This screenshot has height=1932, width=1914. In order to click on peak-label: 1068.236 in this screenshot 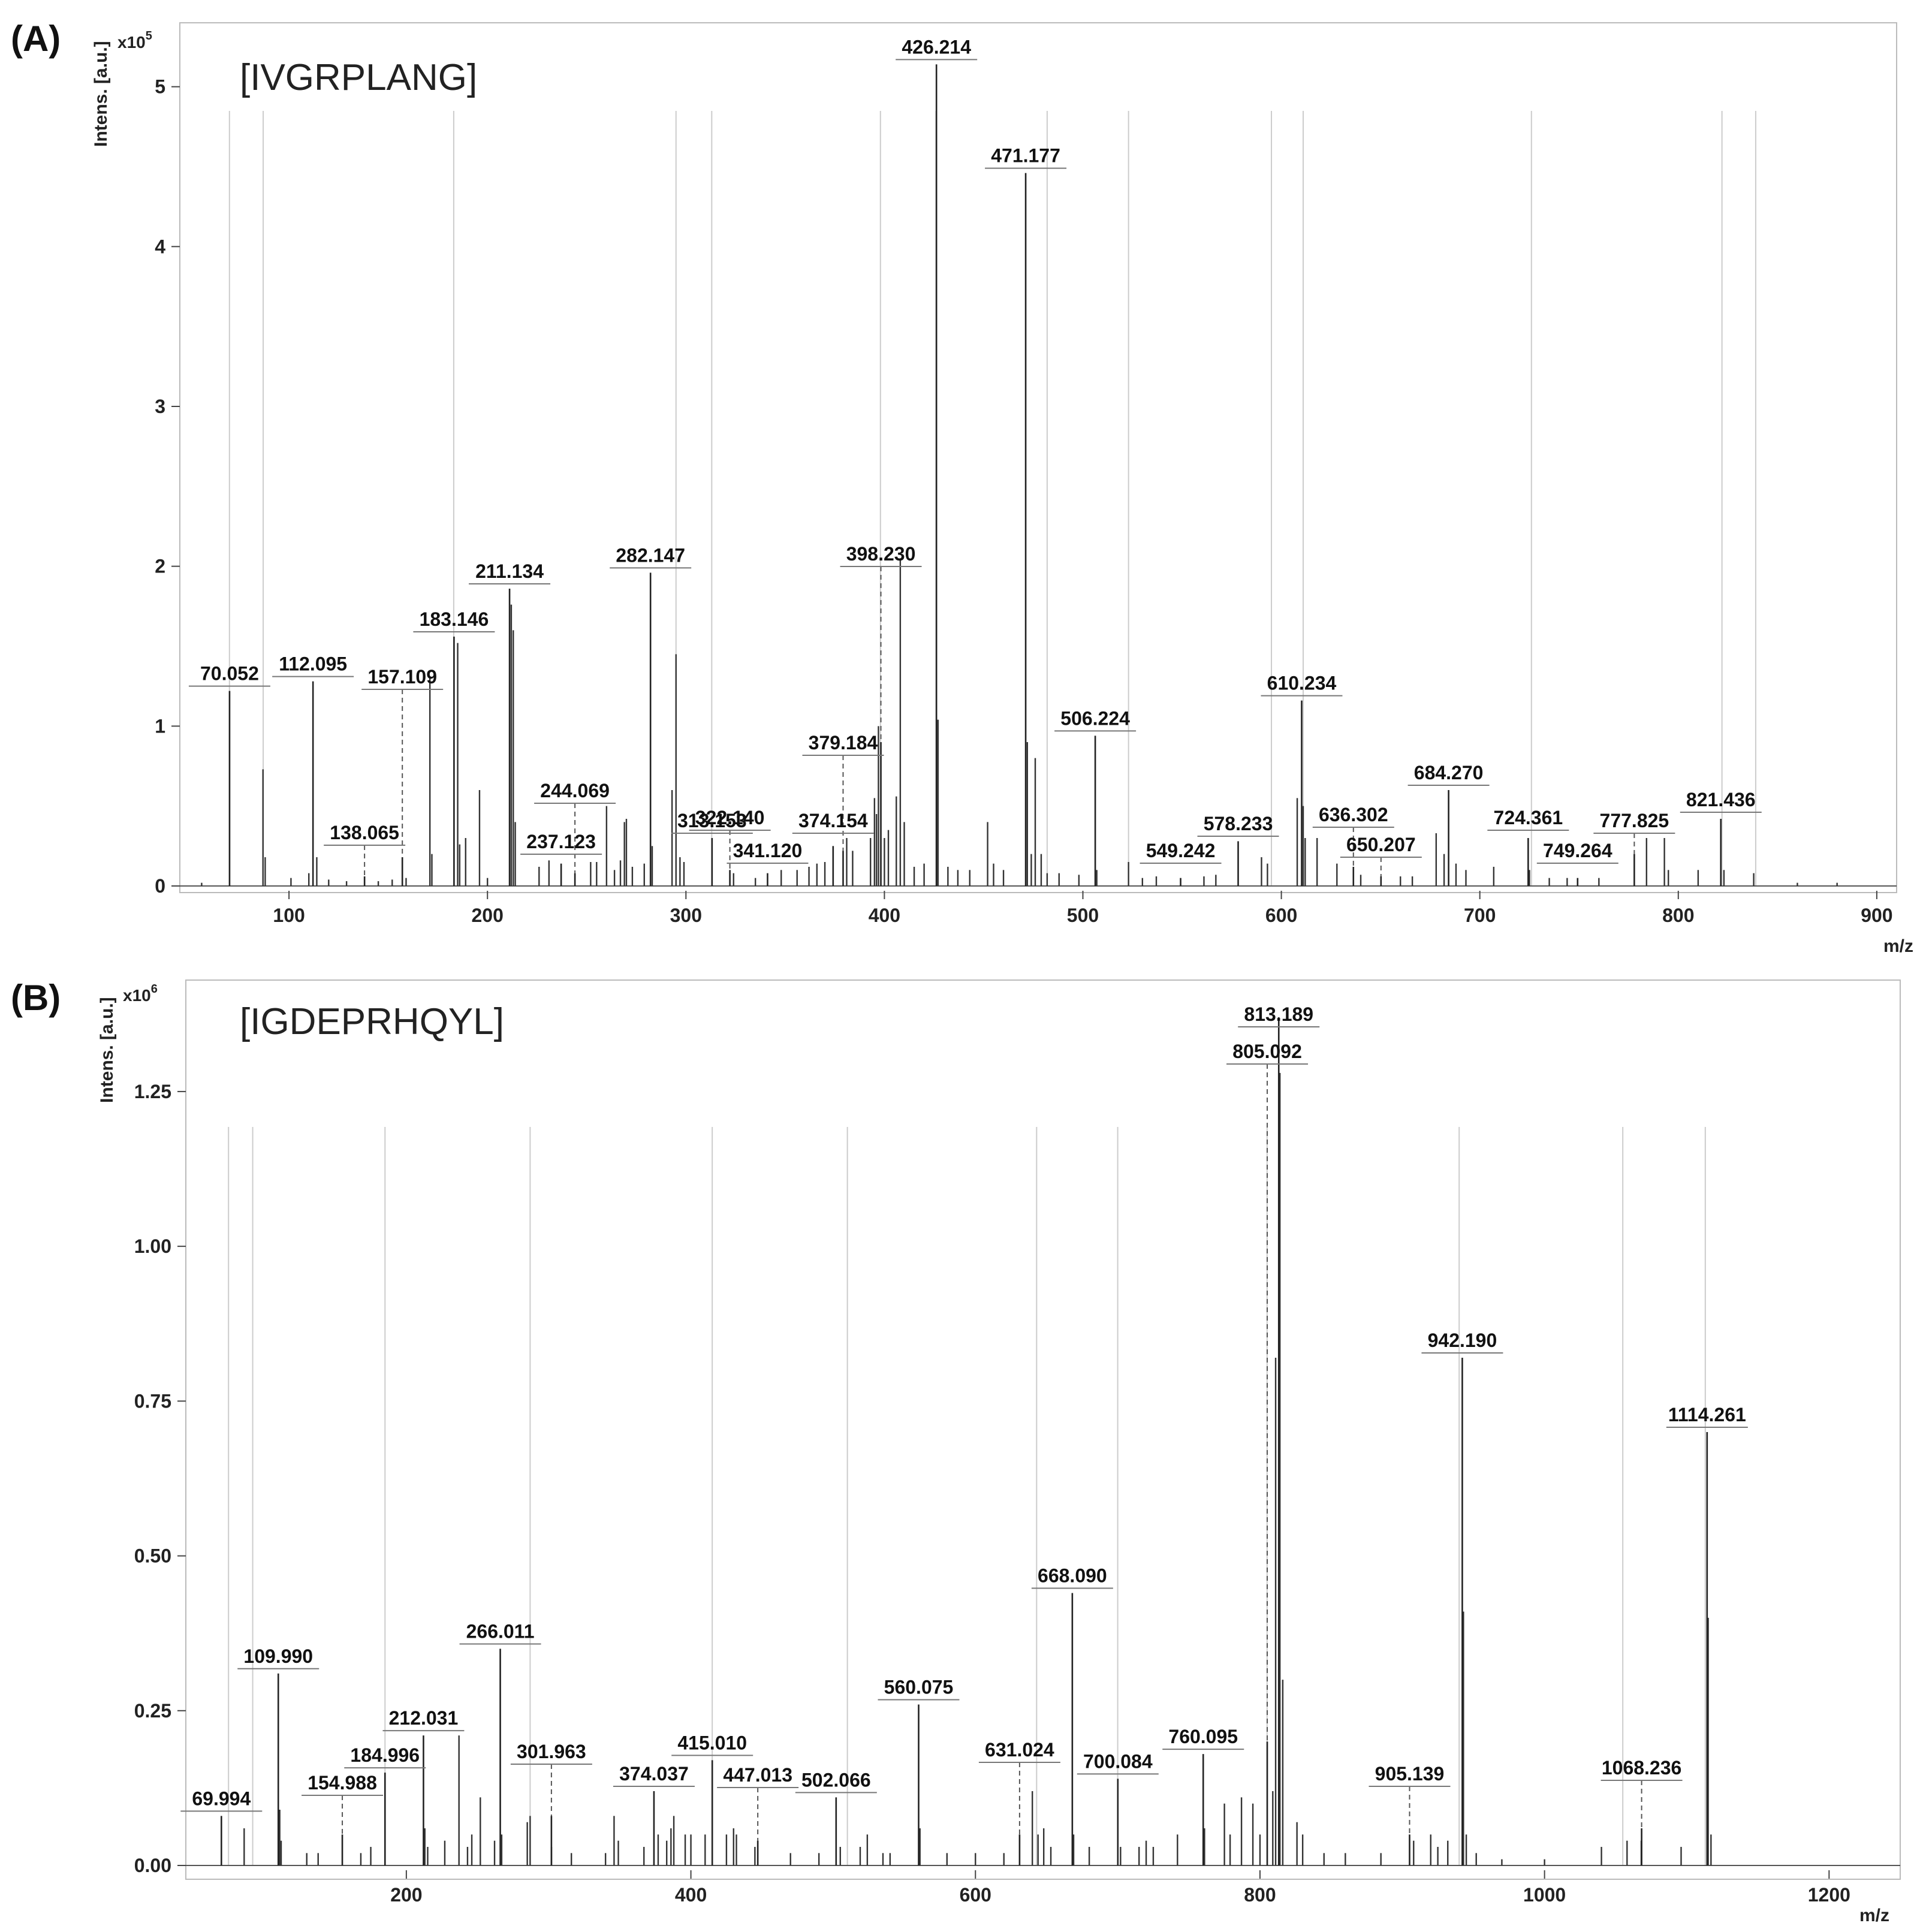, I will do `click(1641, 1768)`.